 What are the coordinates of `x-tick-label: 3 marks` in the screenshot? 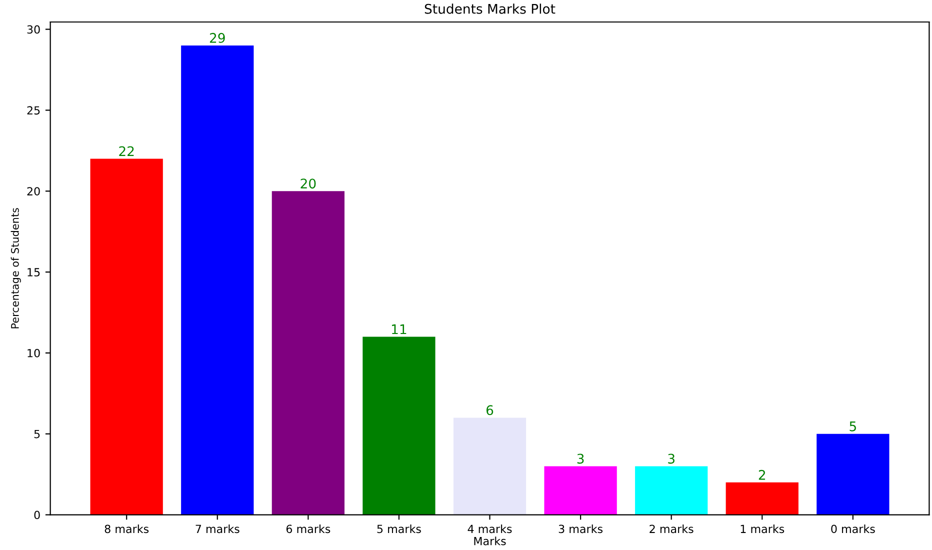 It's located at (580, 529).